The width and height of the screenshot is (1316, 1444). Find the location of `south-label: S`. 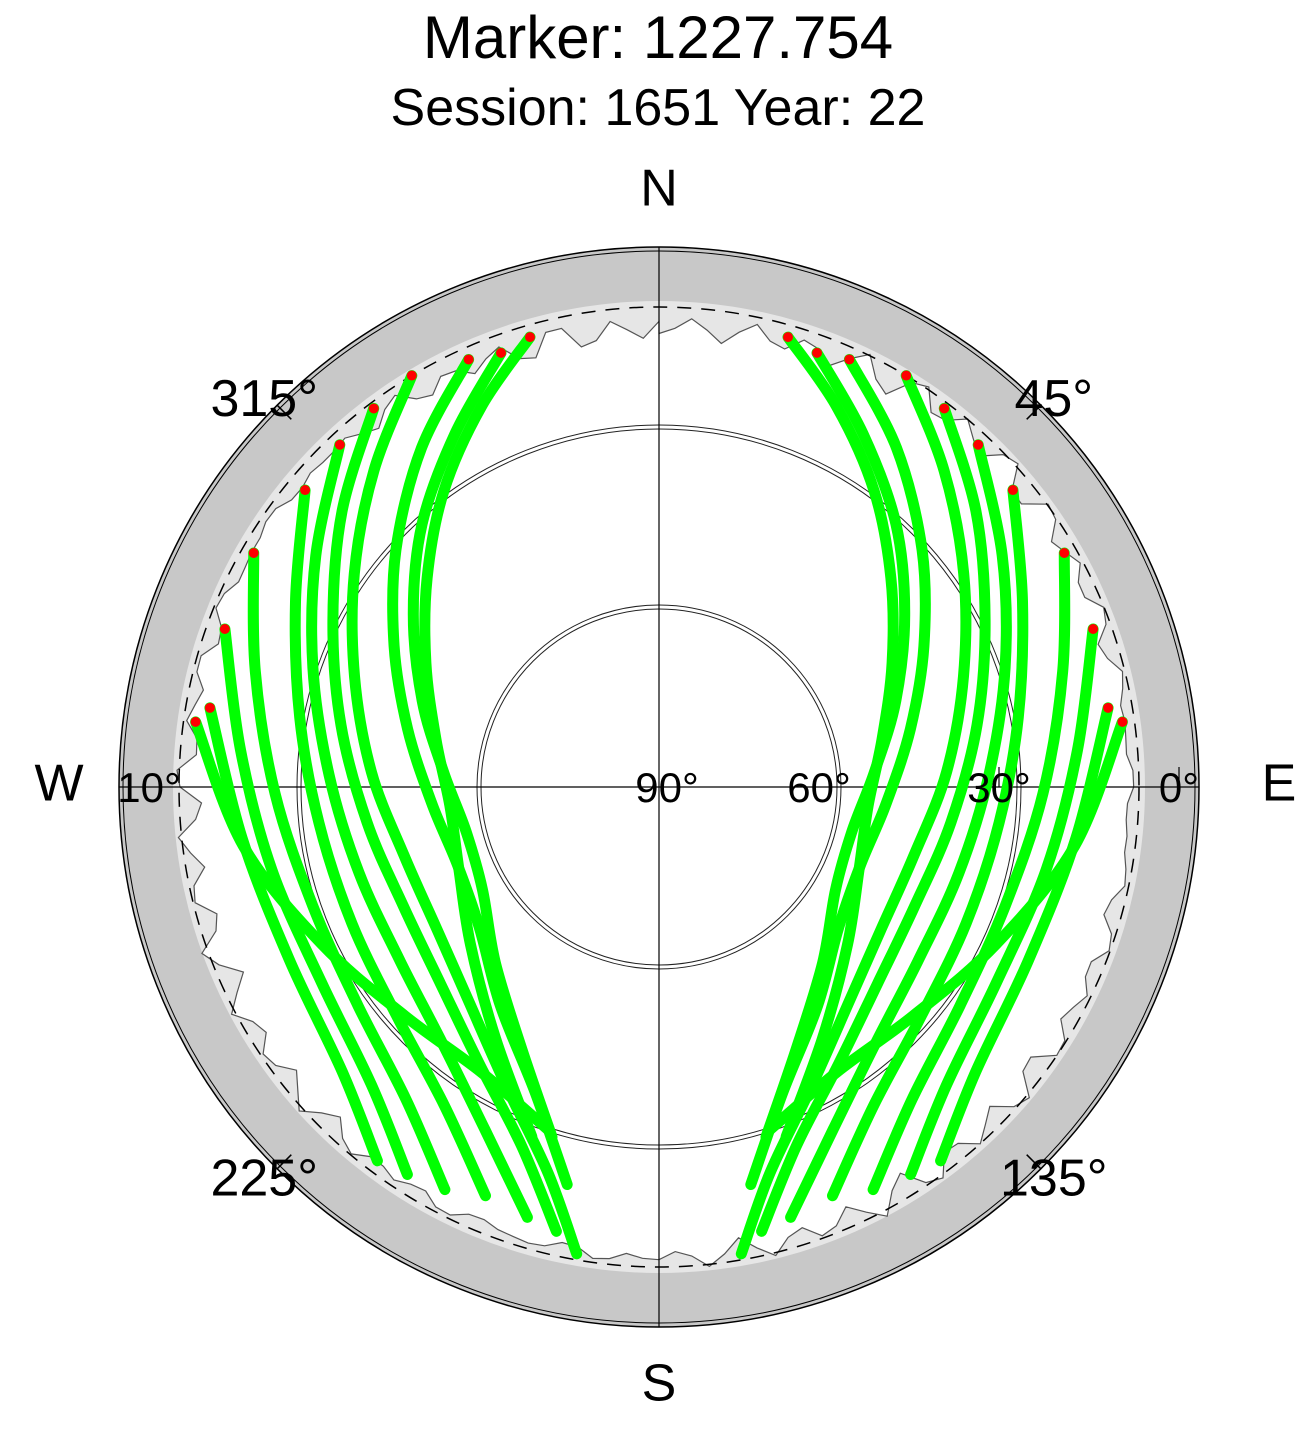

south-label: S is located at coordinates (659, 1384).